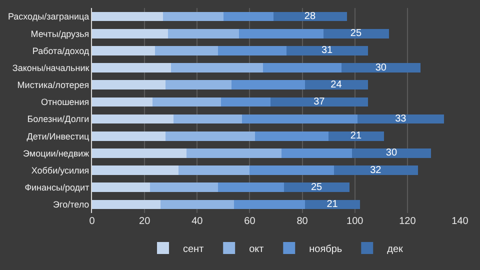 The height and width of the screenshot is (270, 480). I want to click on x-tick-label: 80, so click(302, 221).